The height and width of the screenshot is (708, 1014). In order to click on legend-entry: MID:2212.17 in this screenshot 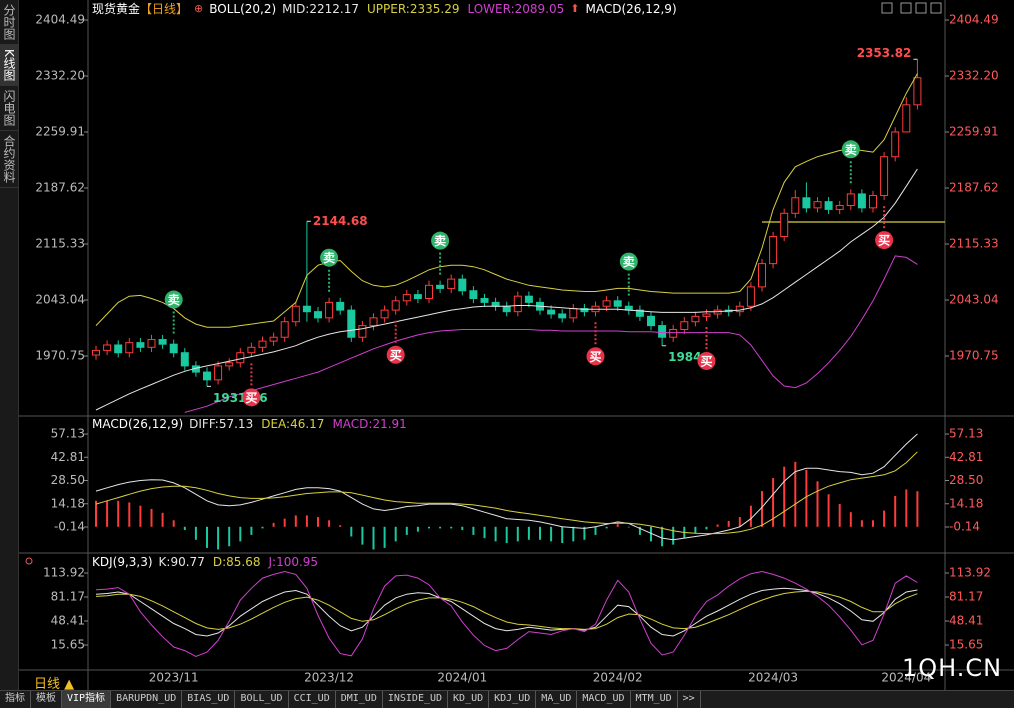, I will do `click(320, 9)`.